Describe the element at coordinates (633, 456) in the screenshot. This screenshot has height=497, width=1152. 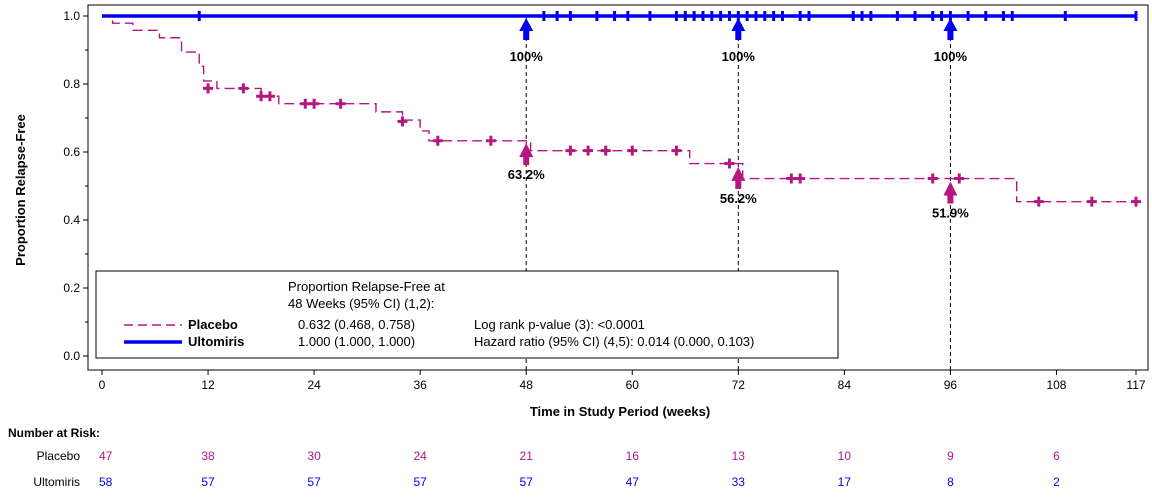
I see `risk-value-placebo: 16` at that location.